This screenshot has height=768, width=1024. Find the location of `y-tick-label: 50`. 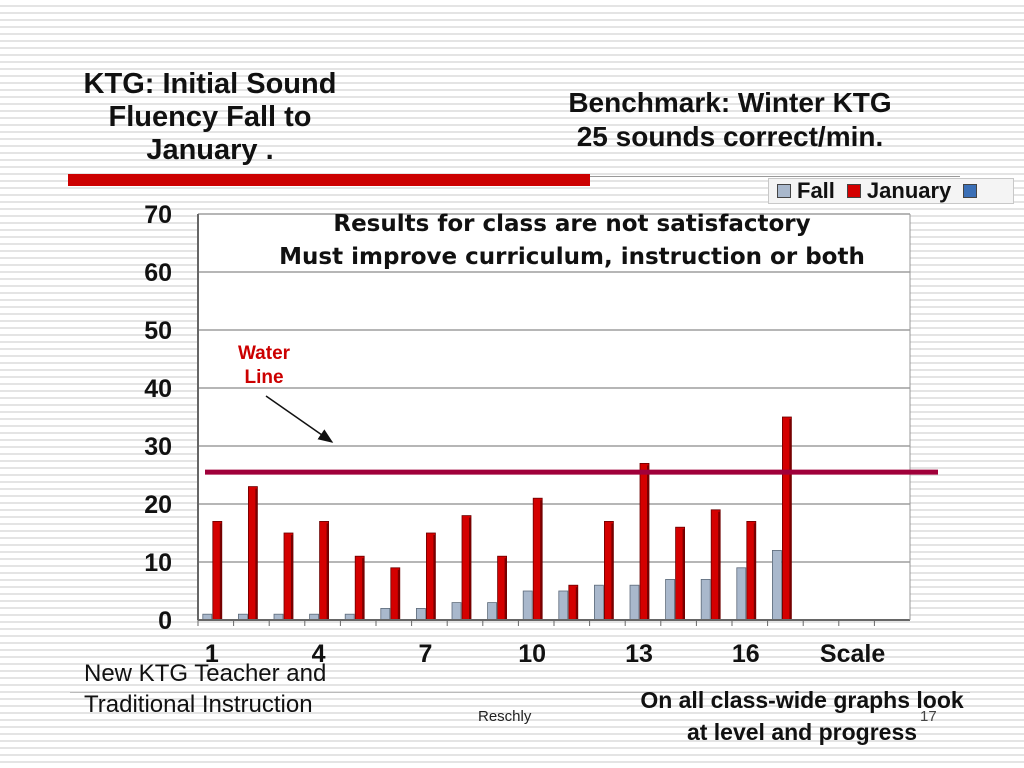

y-tick-label: 50 is located at coordinates (158, 331).